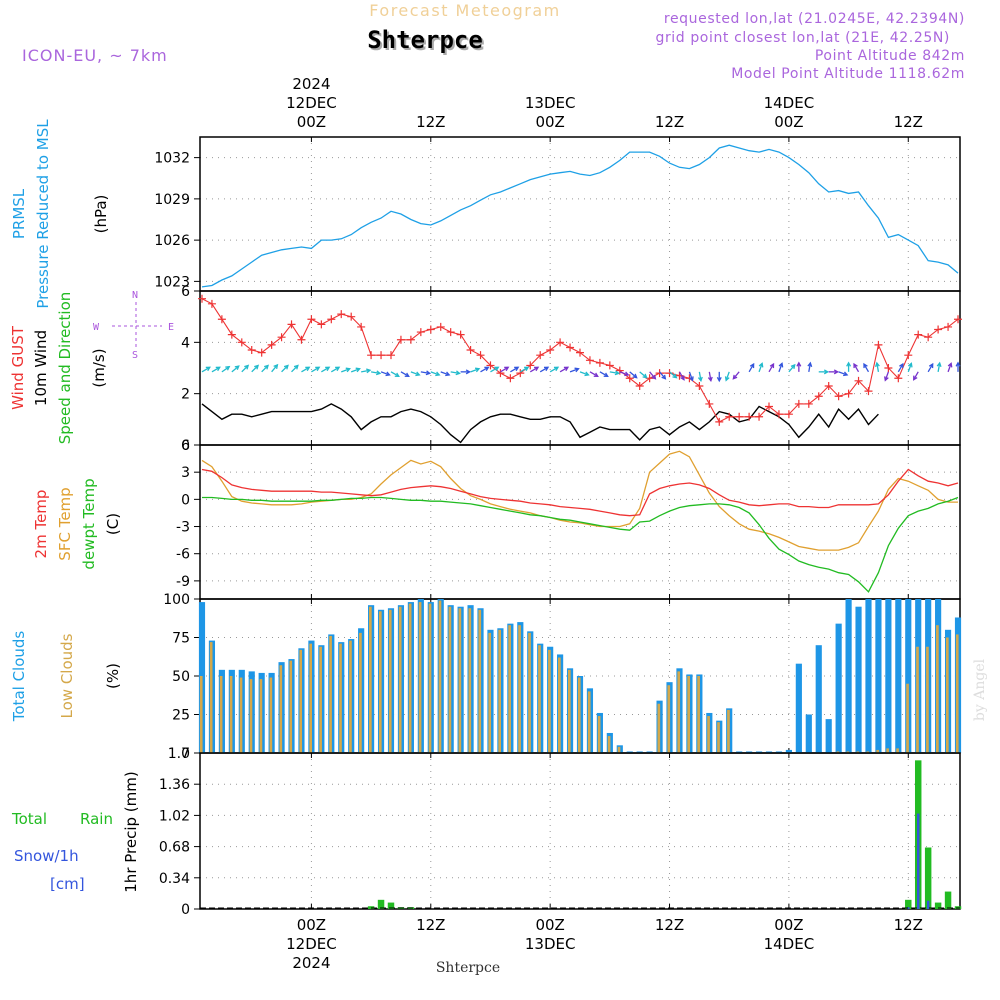  What do you see at coordinates (181, 716) in the screenshot?
I see `y-tick-label: 25` at bounding box center [181, 716].